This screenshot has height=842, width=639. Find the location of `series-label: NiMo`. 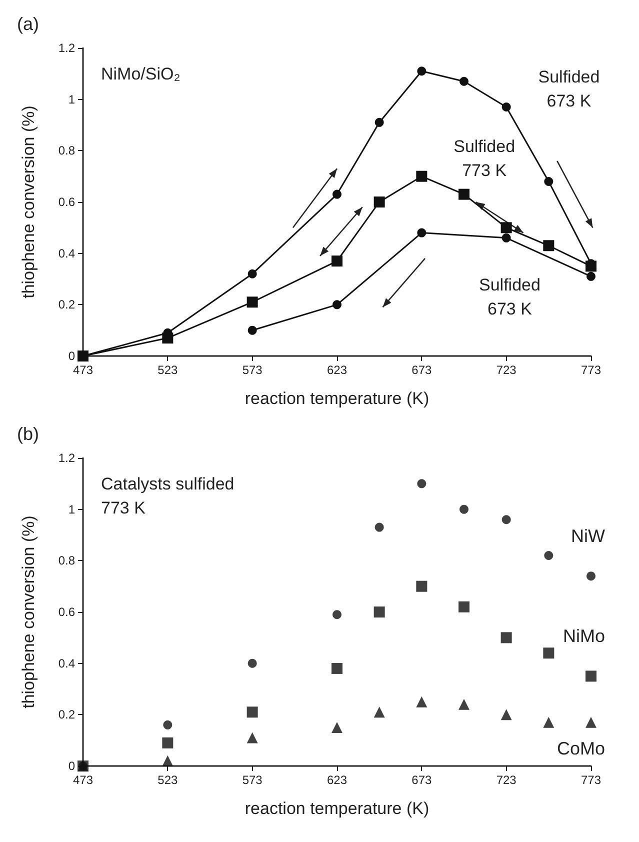

series-label: NiMo is located at coordinates (583, 636).